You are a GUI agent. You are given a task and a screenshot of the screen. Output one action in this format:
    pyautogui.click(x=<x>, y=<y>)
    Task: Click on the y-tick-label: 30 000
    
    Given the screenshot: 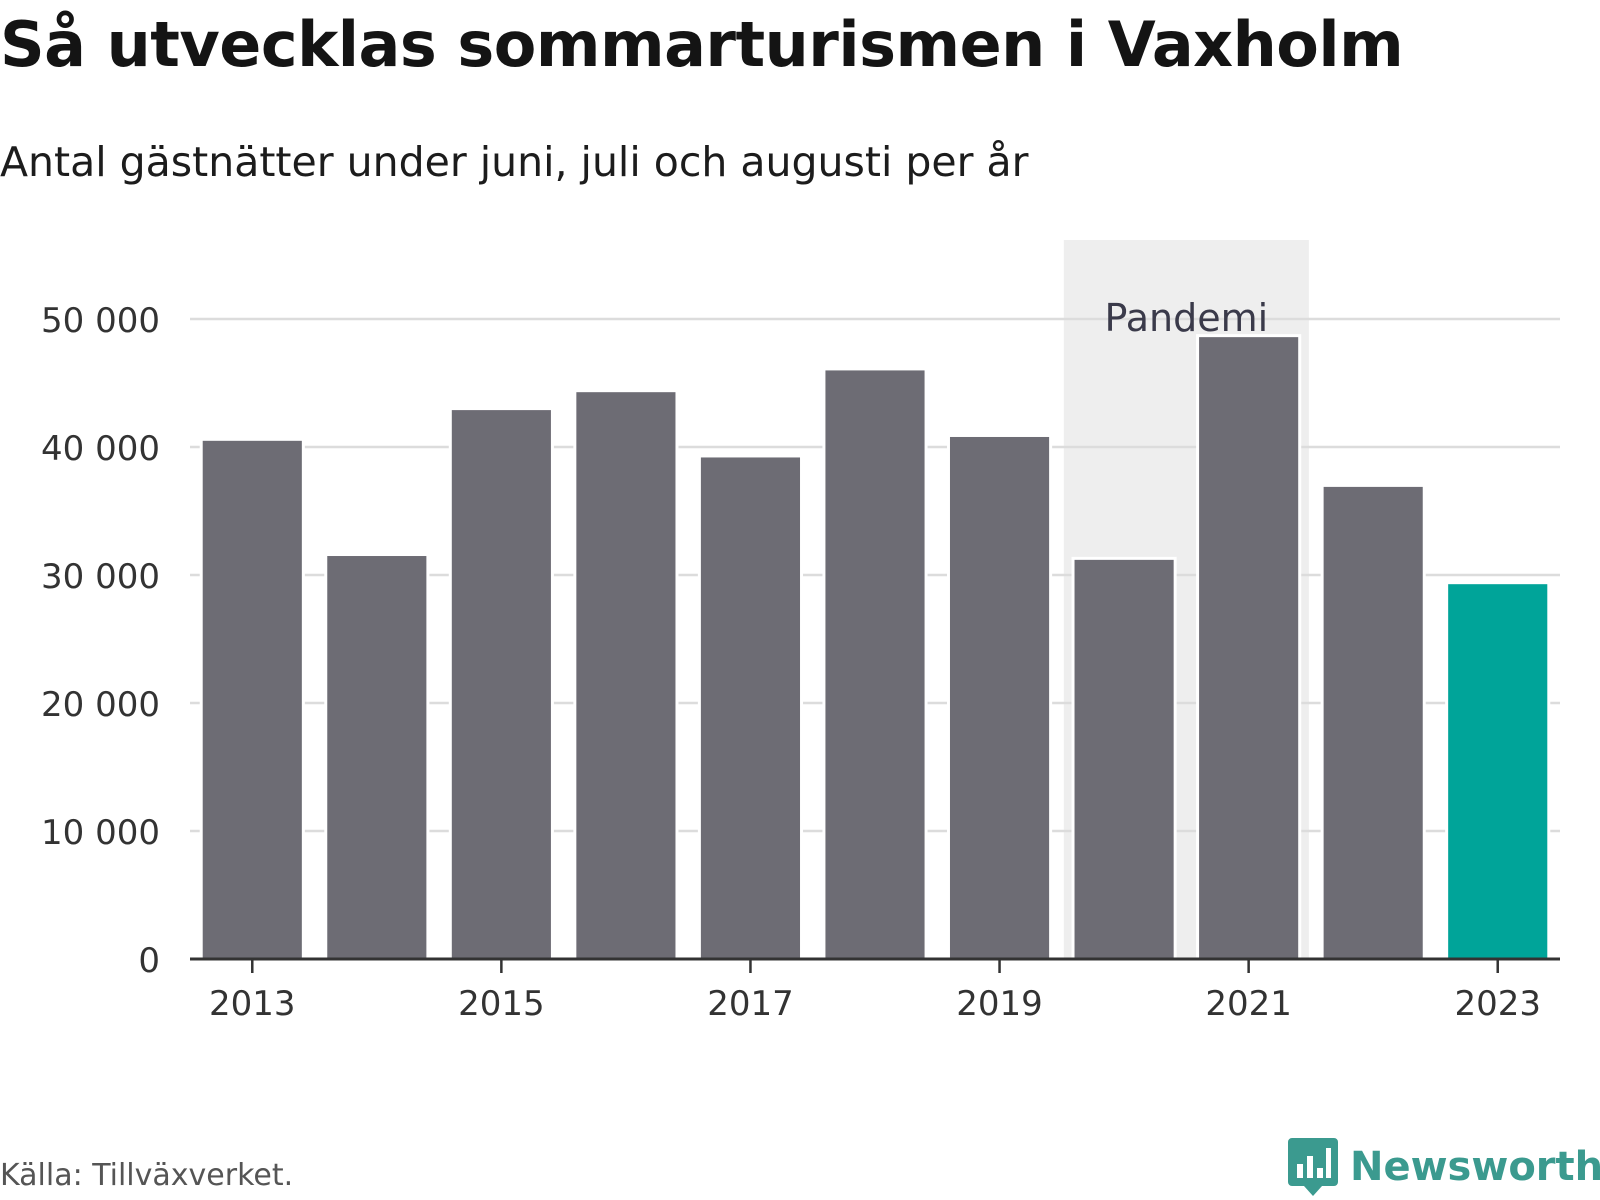 What is the action you would take?
    pyautogui.click(x=100, y=577)
    